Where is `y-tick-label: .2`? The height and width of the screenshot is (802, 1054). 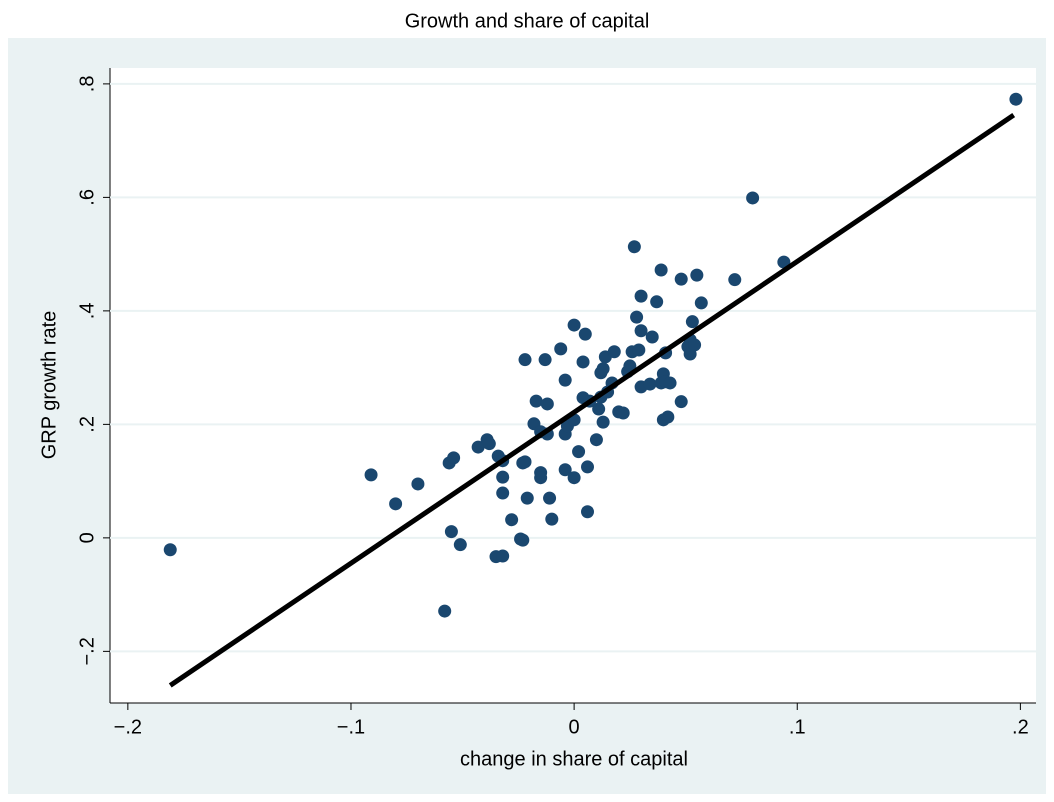 y-tick-label: .2 is located at coordinates (87, 424).